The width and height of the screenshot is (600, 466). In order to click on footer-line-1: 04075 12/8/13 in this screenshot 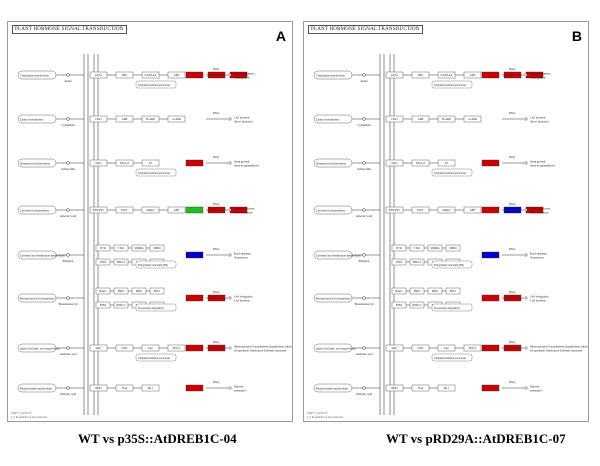, I will do `click(21, 413)`.